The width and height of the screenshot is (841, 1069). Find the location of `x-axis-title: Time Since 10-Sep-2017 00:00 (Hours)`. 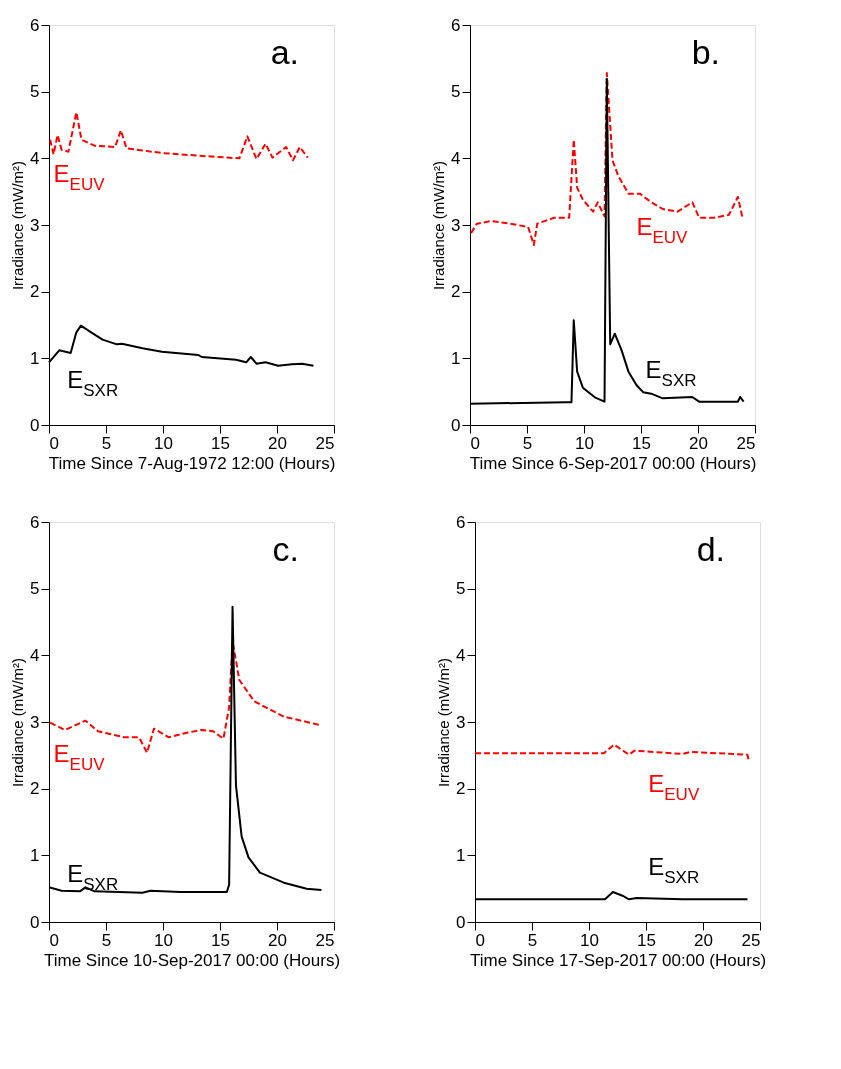

x-axis-title: Time Since 10-Sep-2017 00:00 (Hours) is located at coordinates (192, 960).